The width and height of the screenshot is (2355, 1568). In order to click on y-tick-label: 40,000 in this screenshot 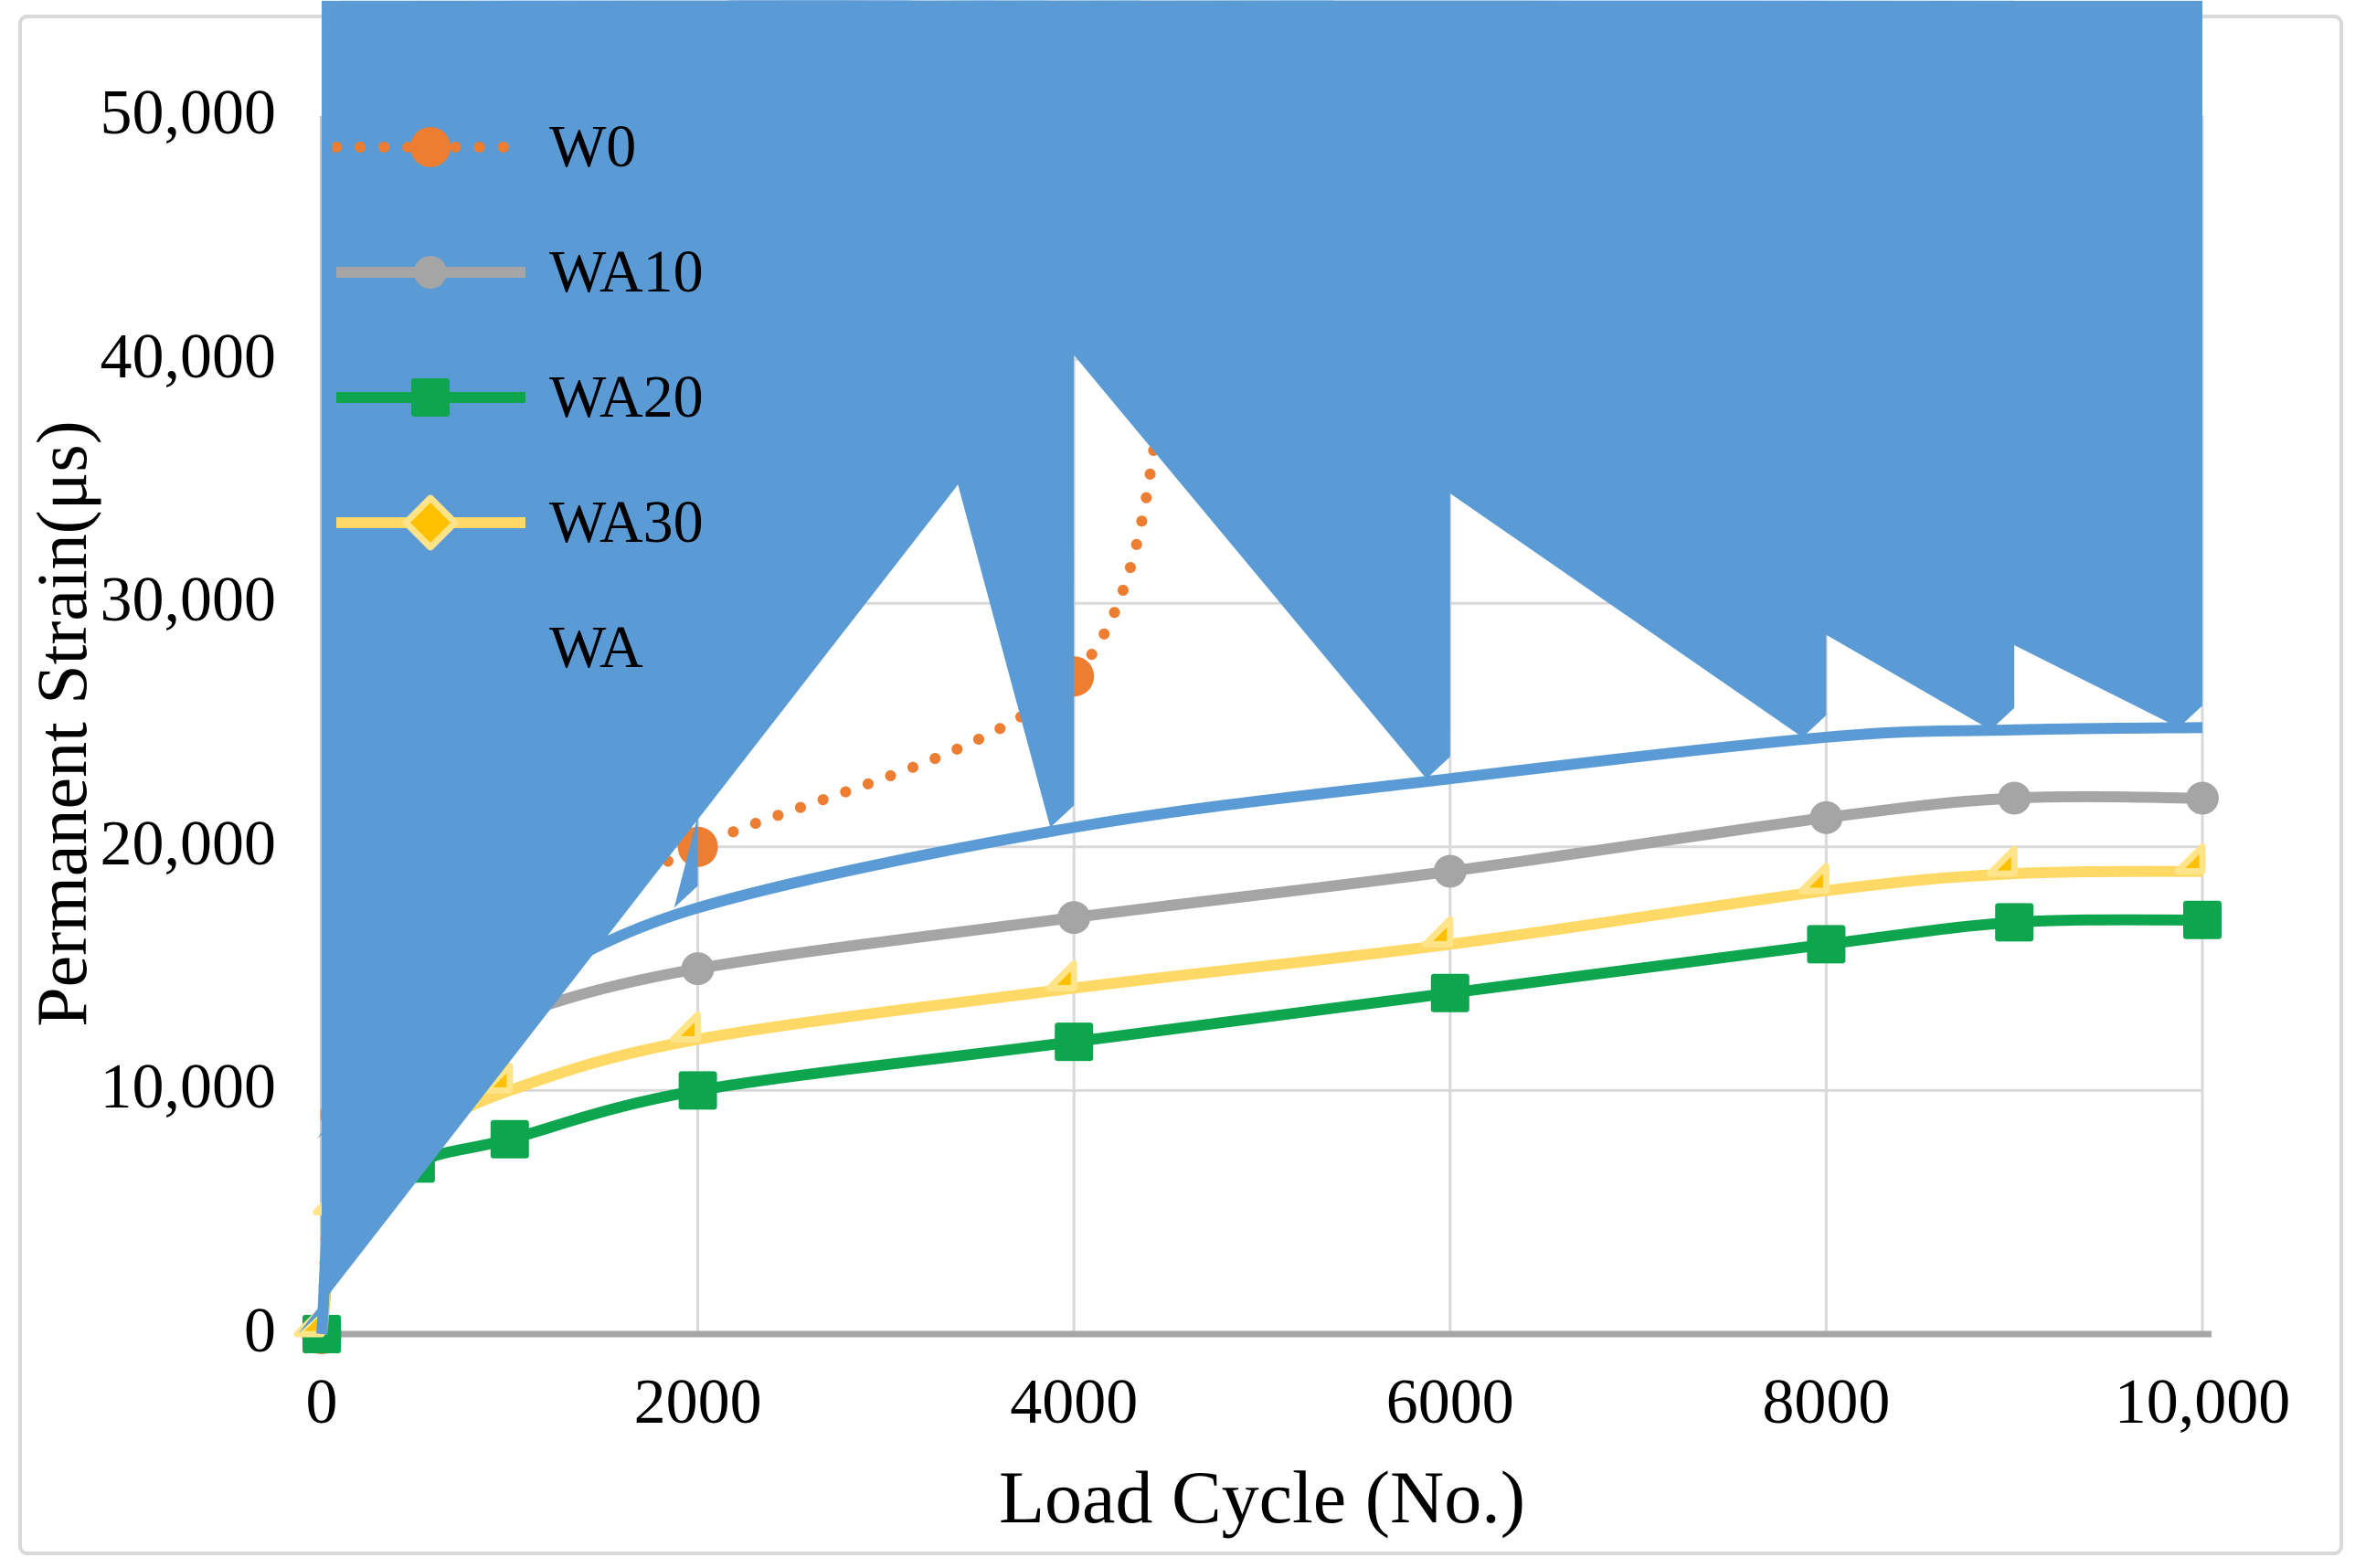, I will do `click(189, 357)`.